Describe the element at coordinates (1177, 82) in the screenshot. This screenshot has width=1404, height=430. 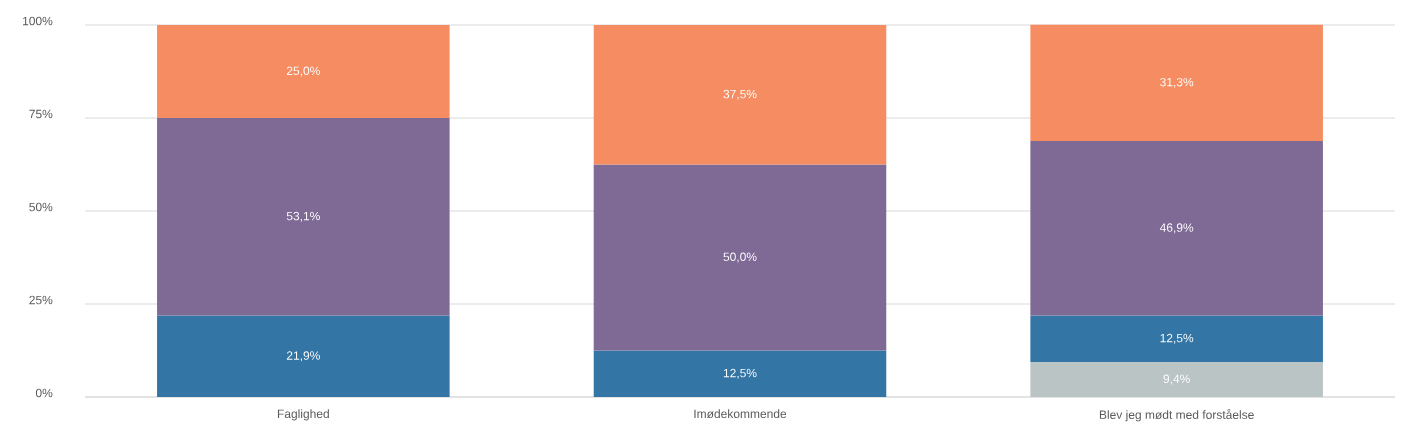
I see `data-label: 31,3%` at that location.